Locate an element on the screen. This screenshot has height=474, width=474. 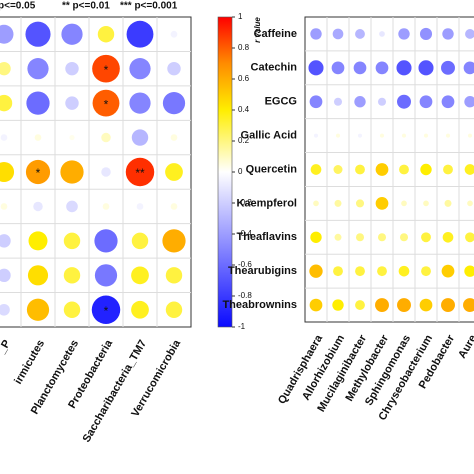
colorbar-tick-label: 0.4 is located at coordinates (244, 109).